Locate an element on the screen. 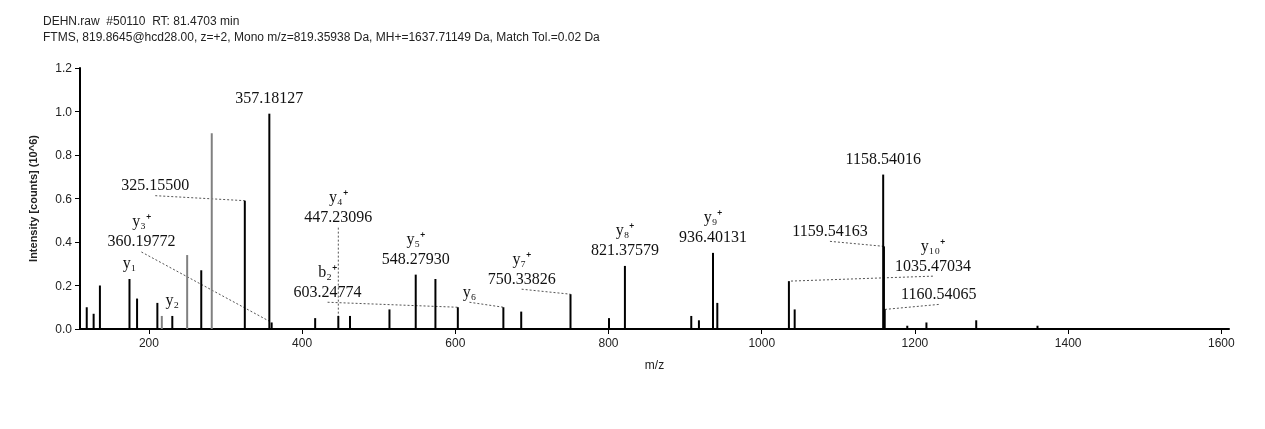  y-tick-label: 1.0 is located at coordinates (64, 111).